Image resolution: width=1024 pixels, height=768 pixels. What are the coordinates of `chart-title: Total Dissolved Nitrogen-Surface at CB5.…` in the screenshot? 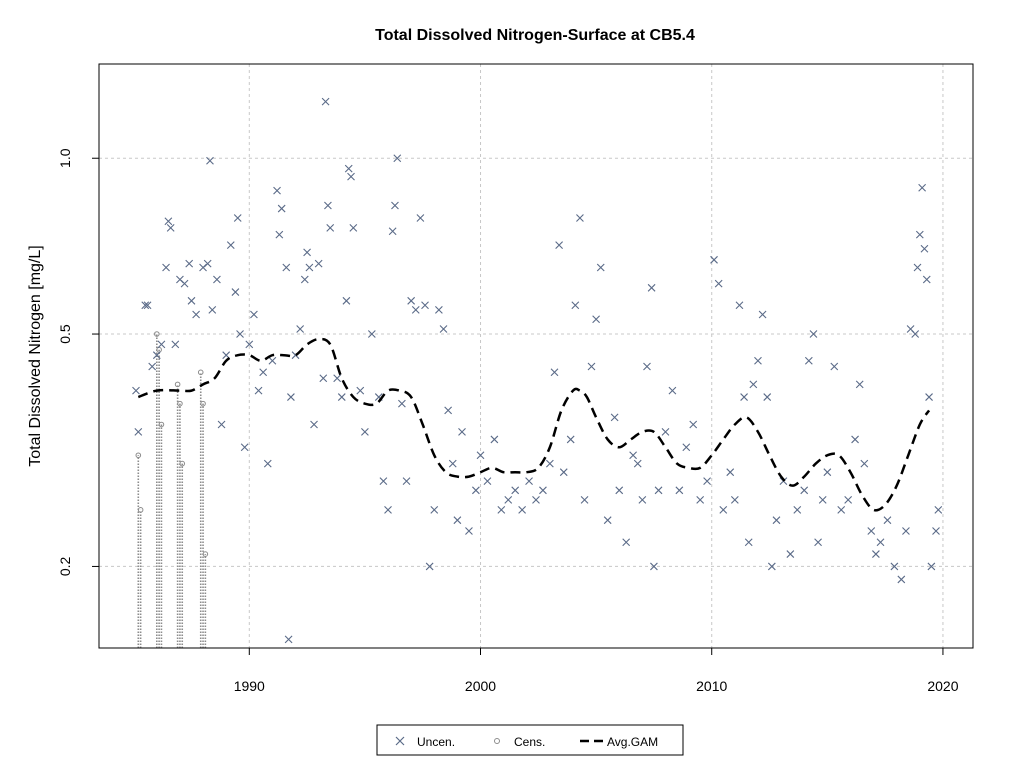 It's located at (535, 35).